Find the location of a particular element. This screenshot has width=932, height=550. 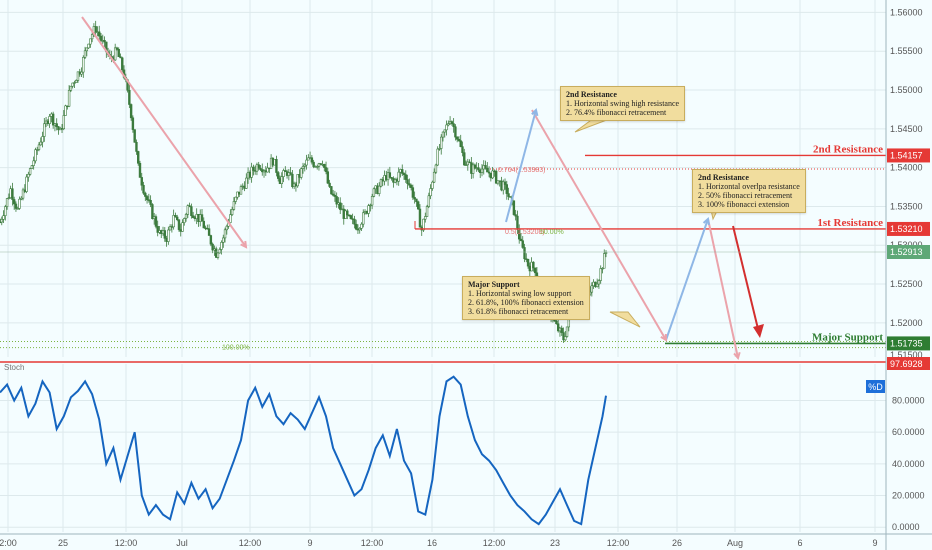

label-1st-resistance: 1st Resistance is located at coordinates (850, 223).